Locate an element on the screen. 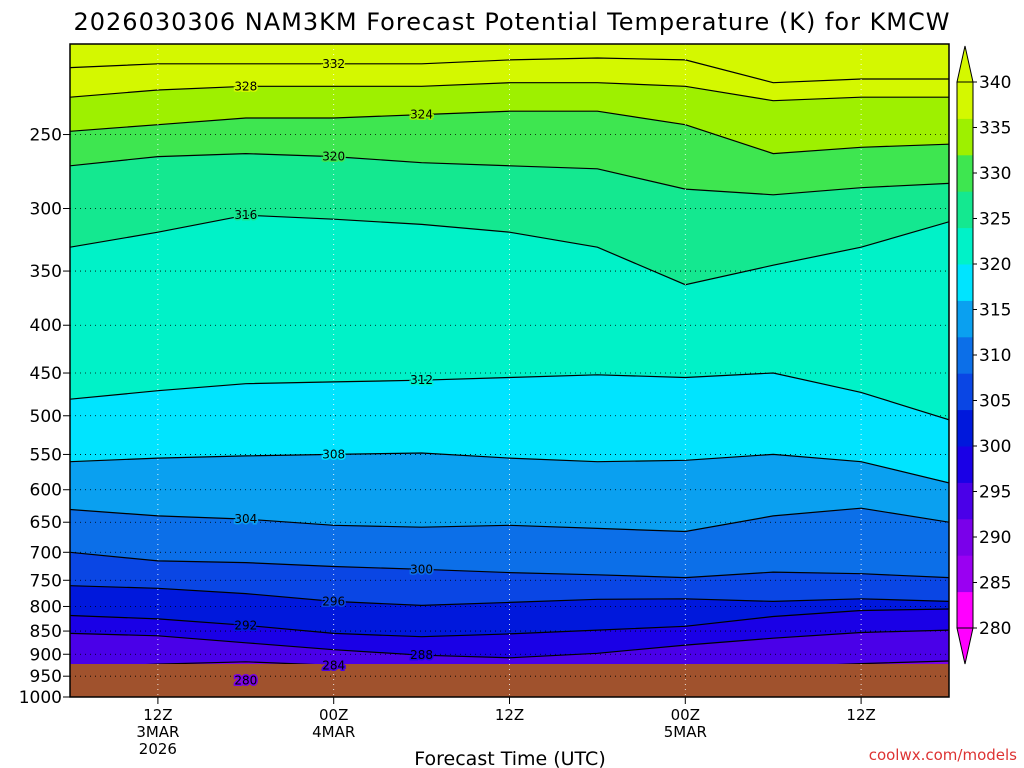 This screenshot has height=768, width=1024. colorbar-tick-label: 325 is located at coordinates (995, 220).